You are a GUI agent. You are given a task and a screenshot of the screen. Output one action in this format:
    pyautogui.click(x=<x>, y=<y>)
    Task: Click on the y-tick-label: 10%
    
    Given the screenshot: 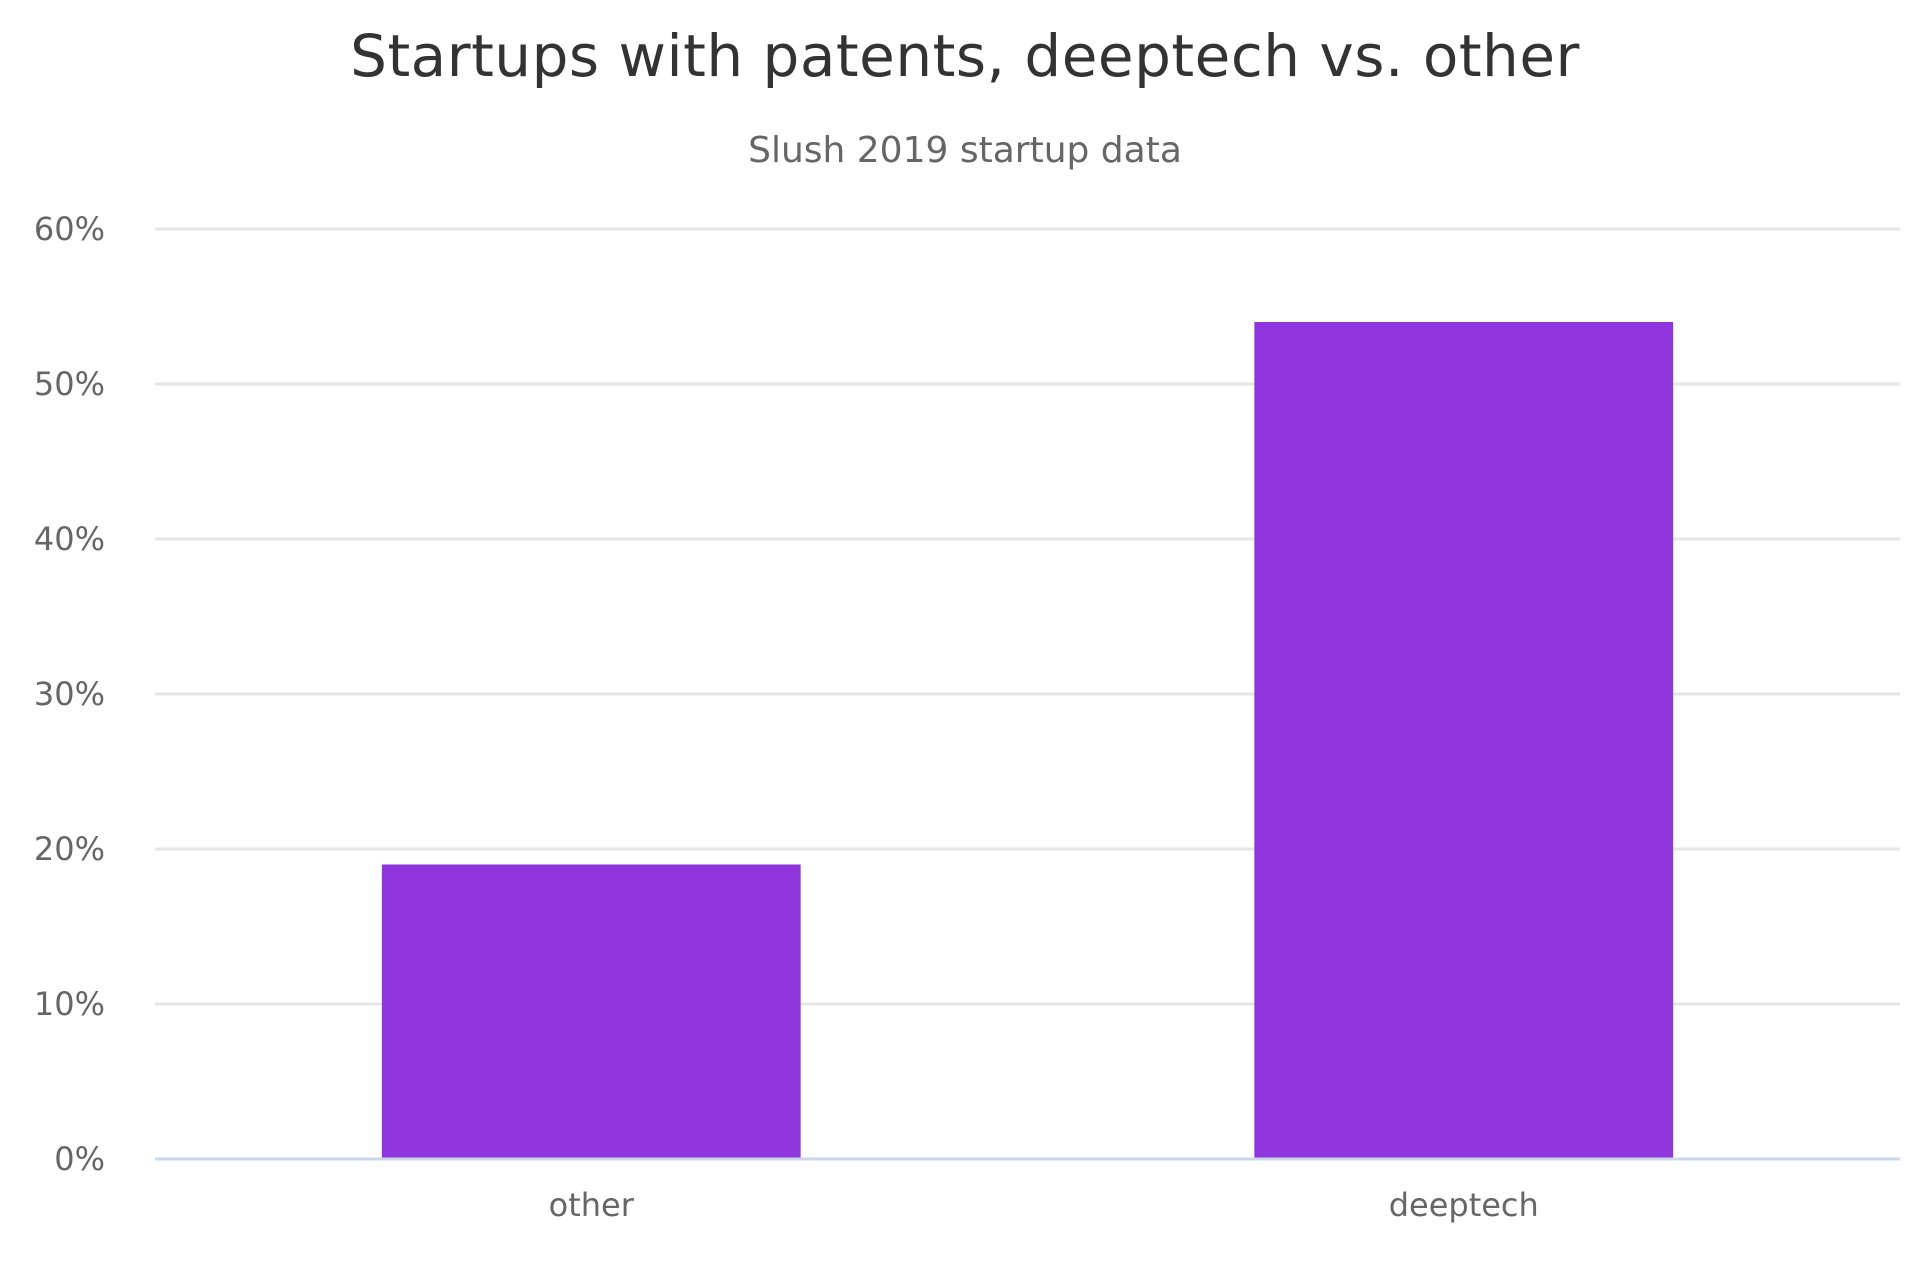 What is the action you would take?
    pyautogui.click(x=69, y=1004)
    